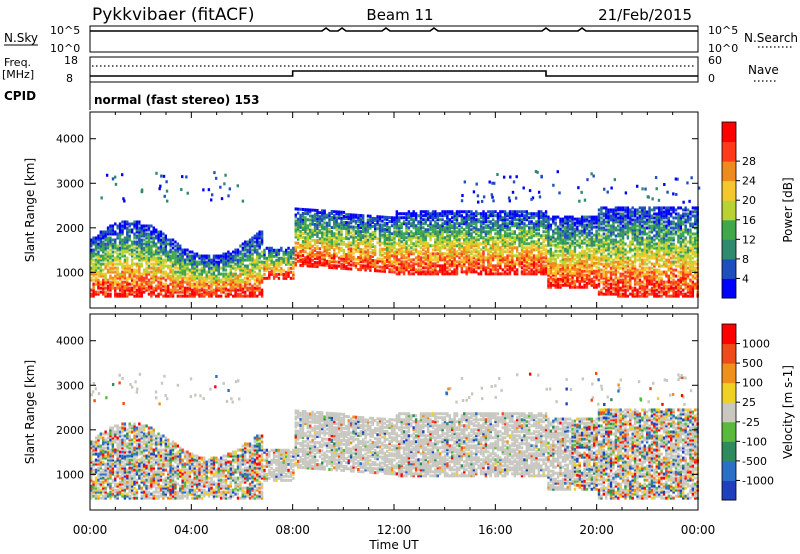 This screenshot has height=554, width=800. I want to click on x-axis-label: Time UT, so click(393, 545).